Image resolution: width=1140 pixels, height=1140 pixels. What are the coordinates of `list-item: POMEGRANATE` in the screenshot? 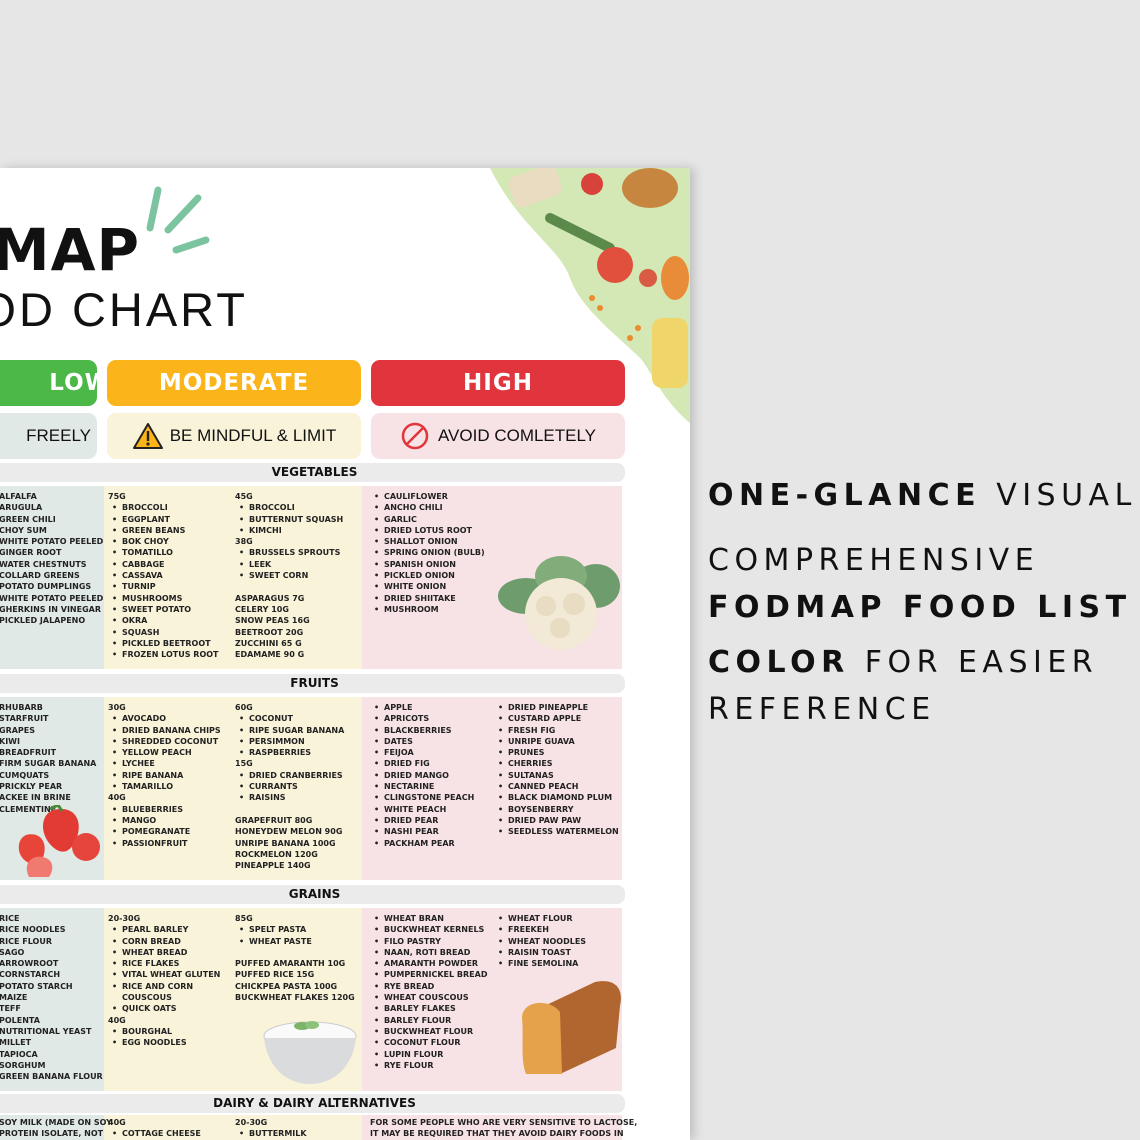 It's located at (164, 832).